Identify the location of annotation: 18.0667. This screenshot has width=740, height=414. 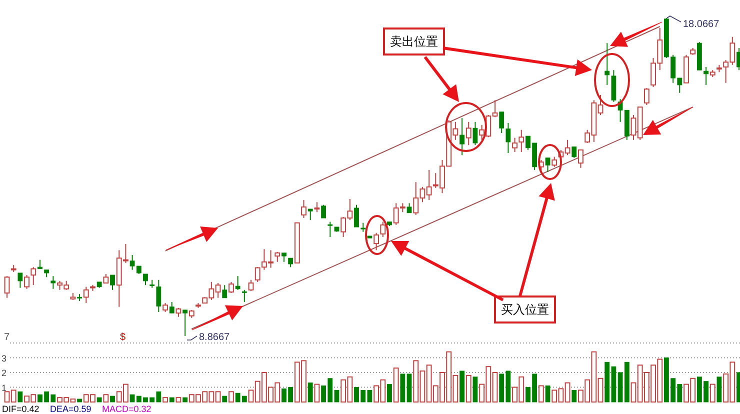
(701, 24).